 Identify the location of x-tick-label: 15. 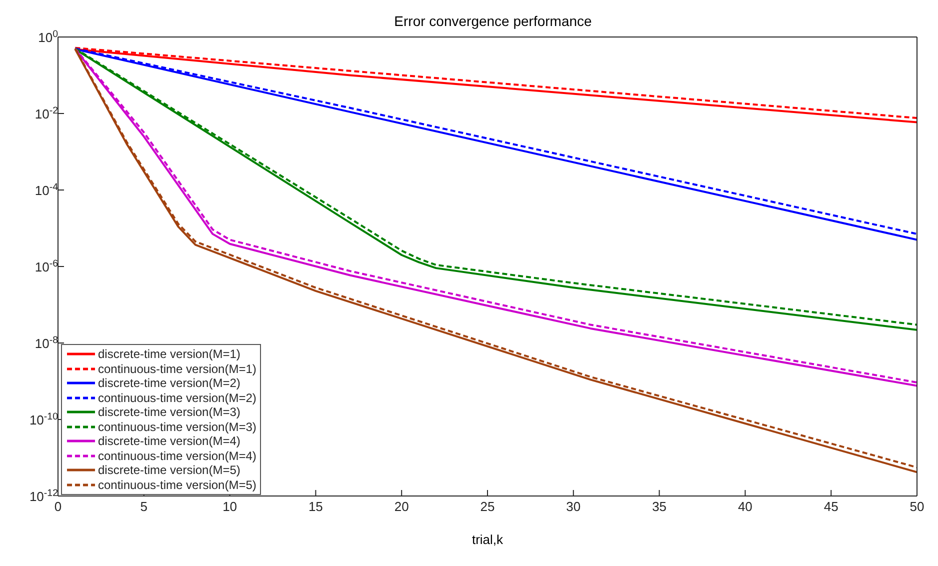
(315, 506).